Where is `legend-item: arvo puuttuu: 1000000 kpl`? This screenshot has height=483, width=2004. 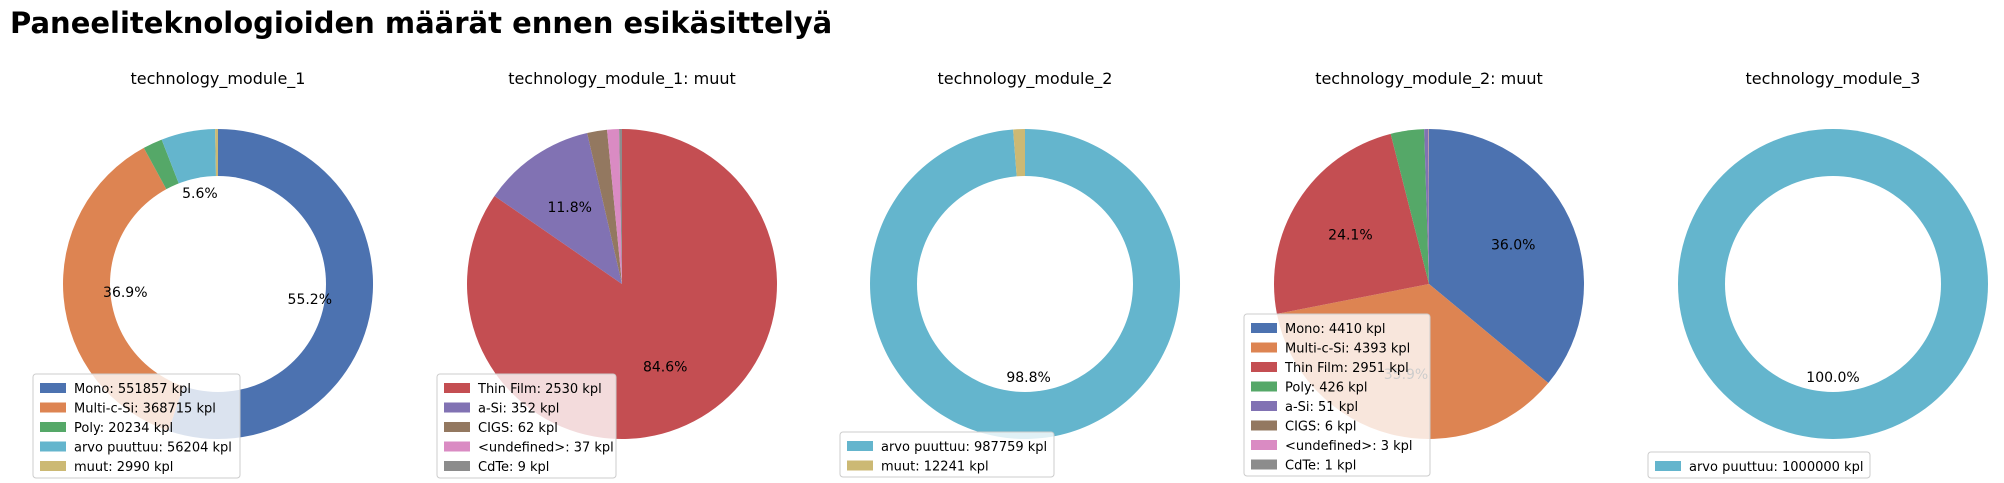
legend-item: arvo puuttuu: 1000000 kpl is located at coordinates (1759, 467).